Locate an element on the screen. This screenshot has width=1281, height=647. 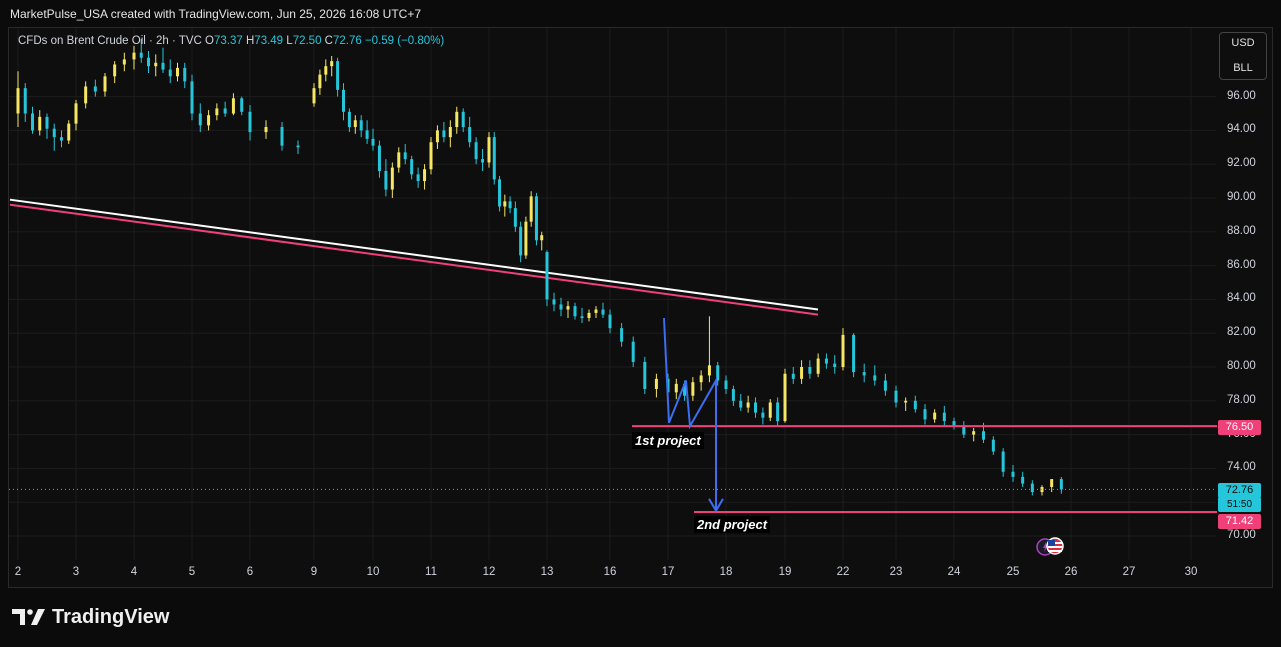
close-label: C is located at coordinates (328, 41).